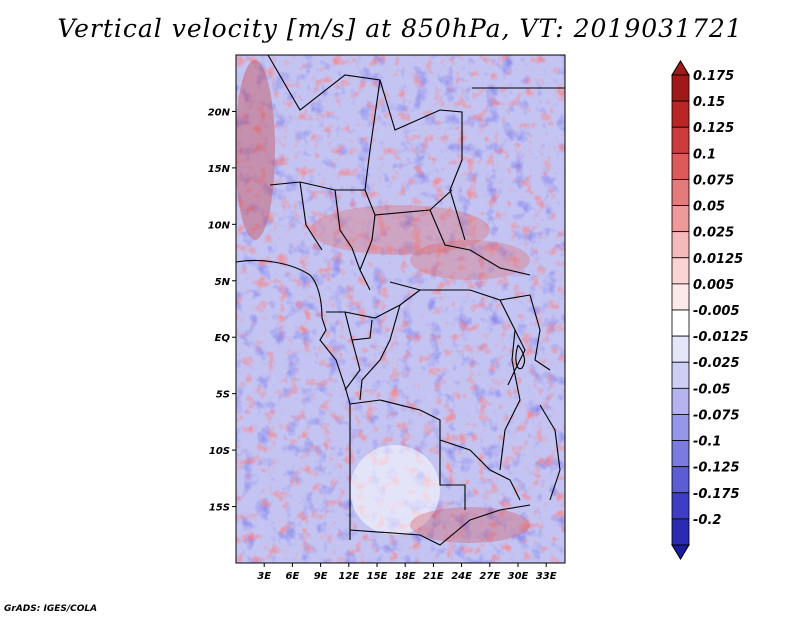 This screenshot has height=618, width=800. I want to click on colorbar-level-label: 0.125, so click(713, 128).